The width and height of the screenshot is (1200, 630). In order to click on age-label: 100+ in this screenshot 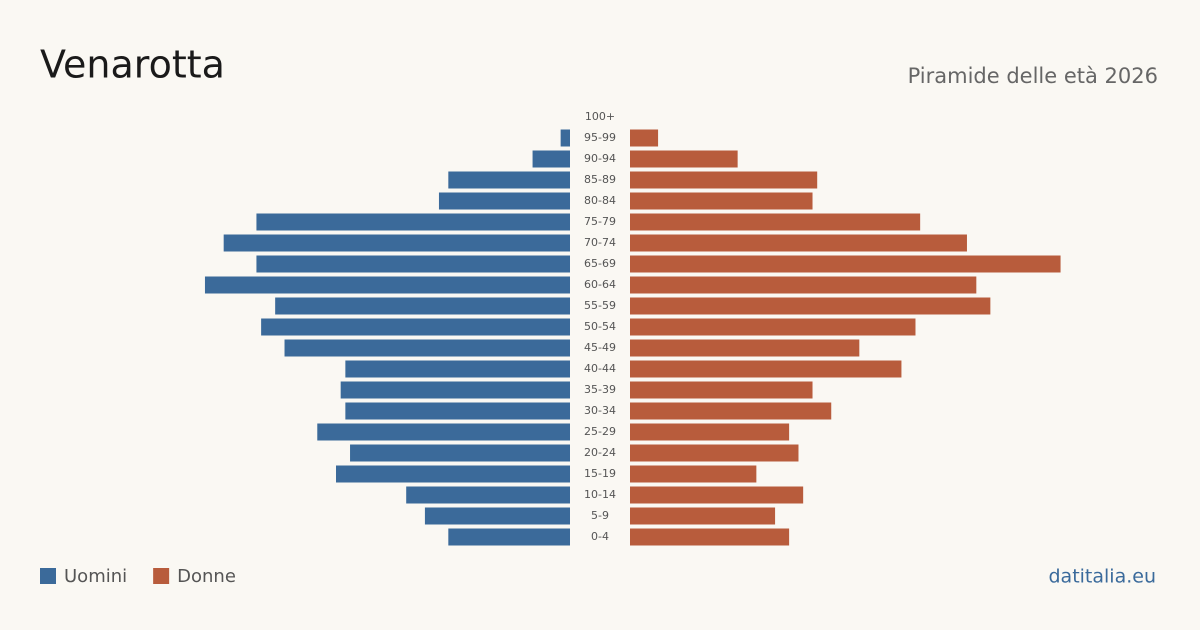, I will do `click(600, 116)`.